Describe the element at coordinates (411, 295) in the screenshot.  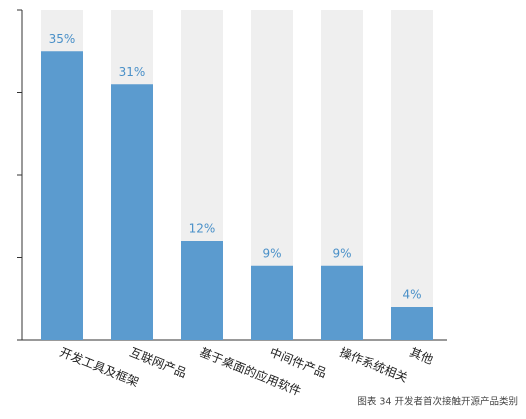
I see `value-label: 4%` at that location.